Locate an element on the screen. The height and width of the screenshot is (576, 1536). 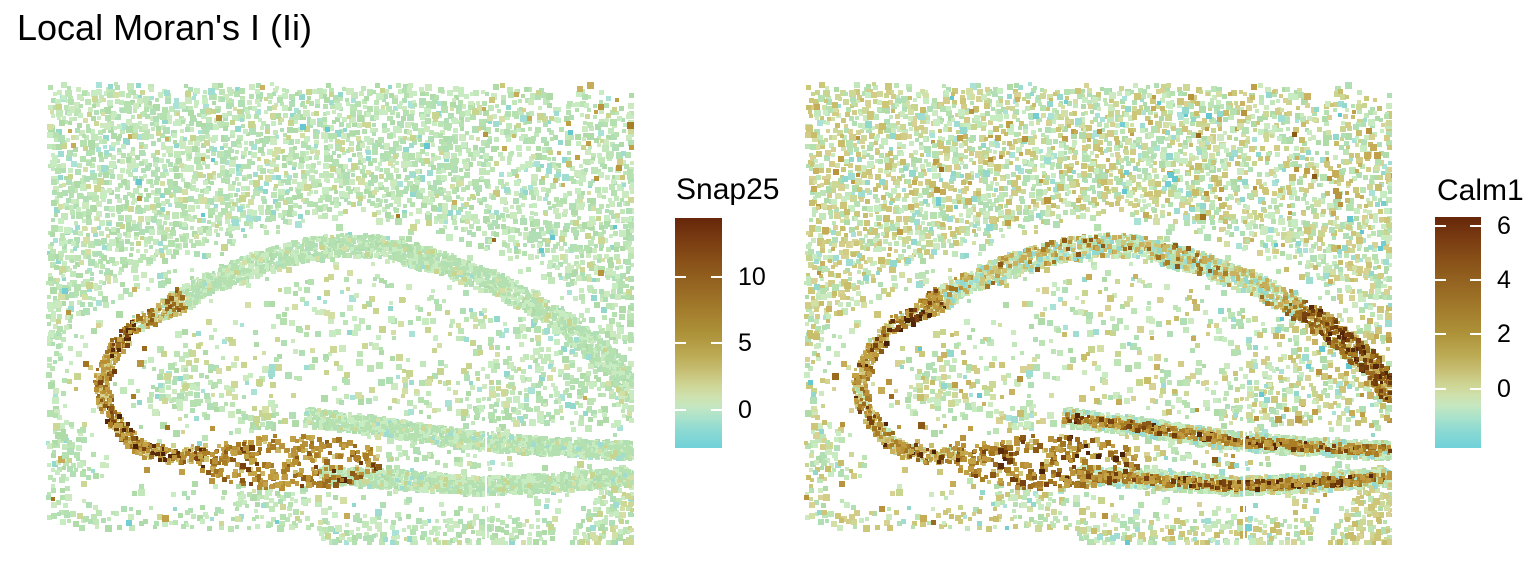
svg-text: Calm1 is located at coordinates (1480, 190).